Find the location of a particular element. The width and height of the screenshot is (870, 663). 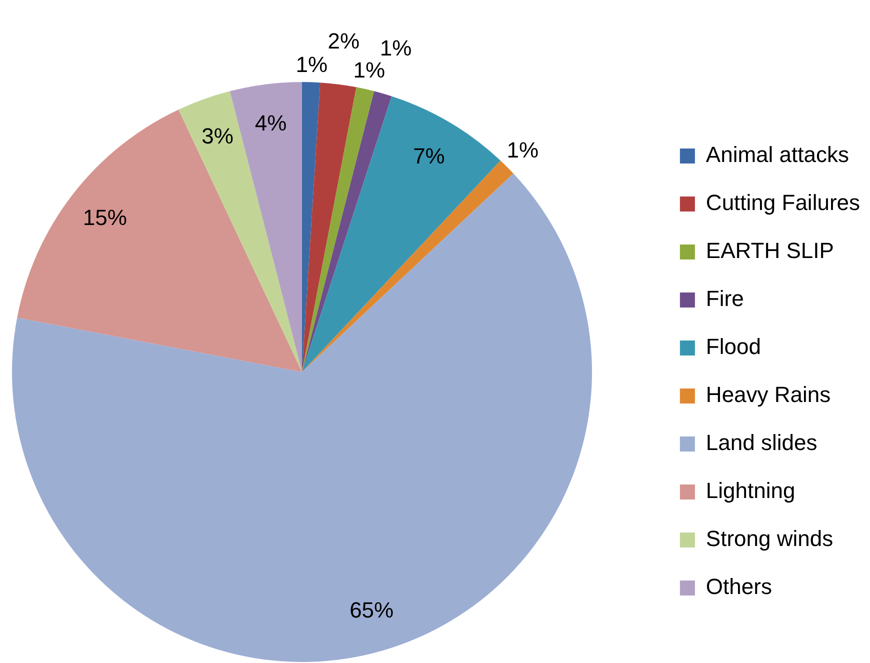

data-label: 7% is located at coordinates (429, 155).